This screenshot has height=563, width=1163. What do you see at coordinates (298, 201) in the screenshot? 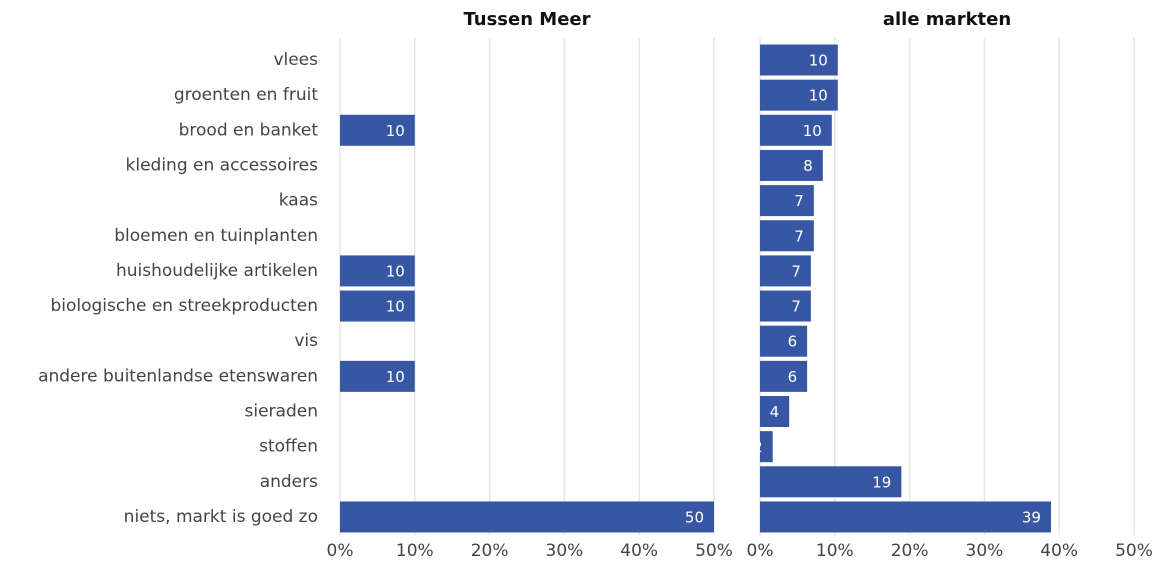
I see `category-label: kaas` at bounding box center [298, 201].